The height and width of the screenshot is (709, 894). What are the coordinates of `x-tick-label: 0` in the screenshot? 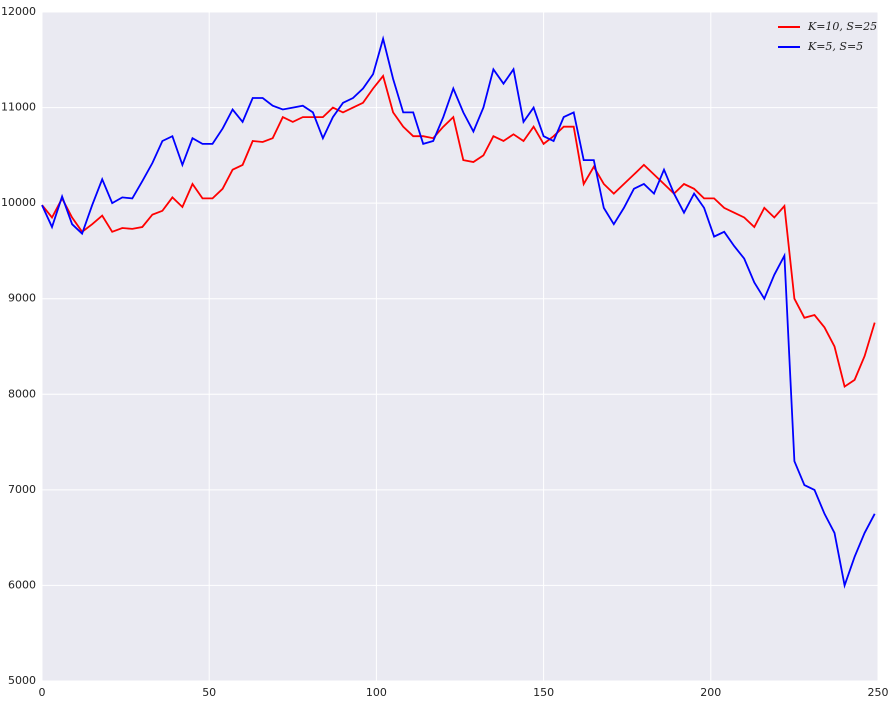 It's located at (42, 692).